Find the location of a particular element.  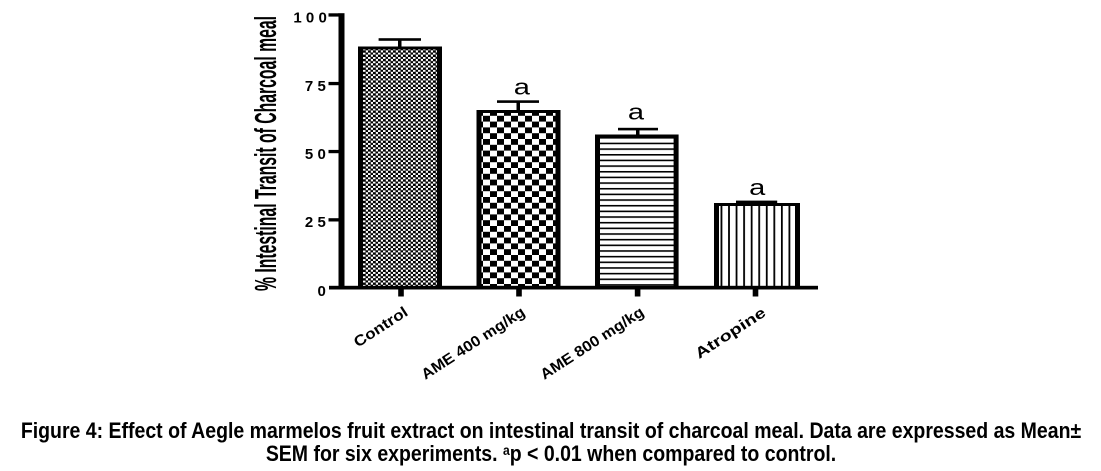

svg-text: 75 is located at coordinates (317, 86).